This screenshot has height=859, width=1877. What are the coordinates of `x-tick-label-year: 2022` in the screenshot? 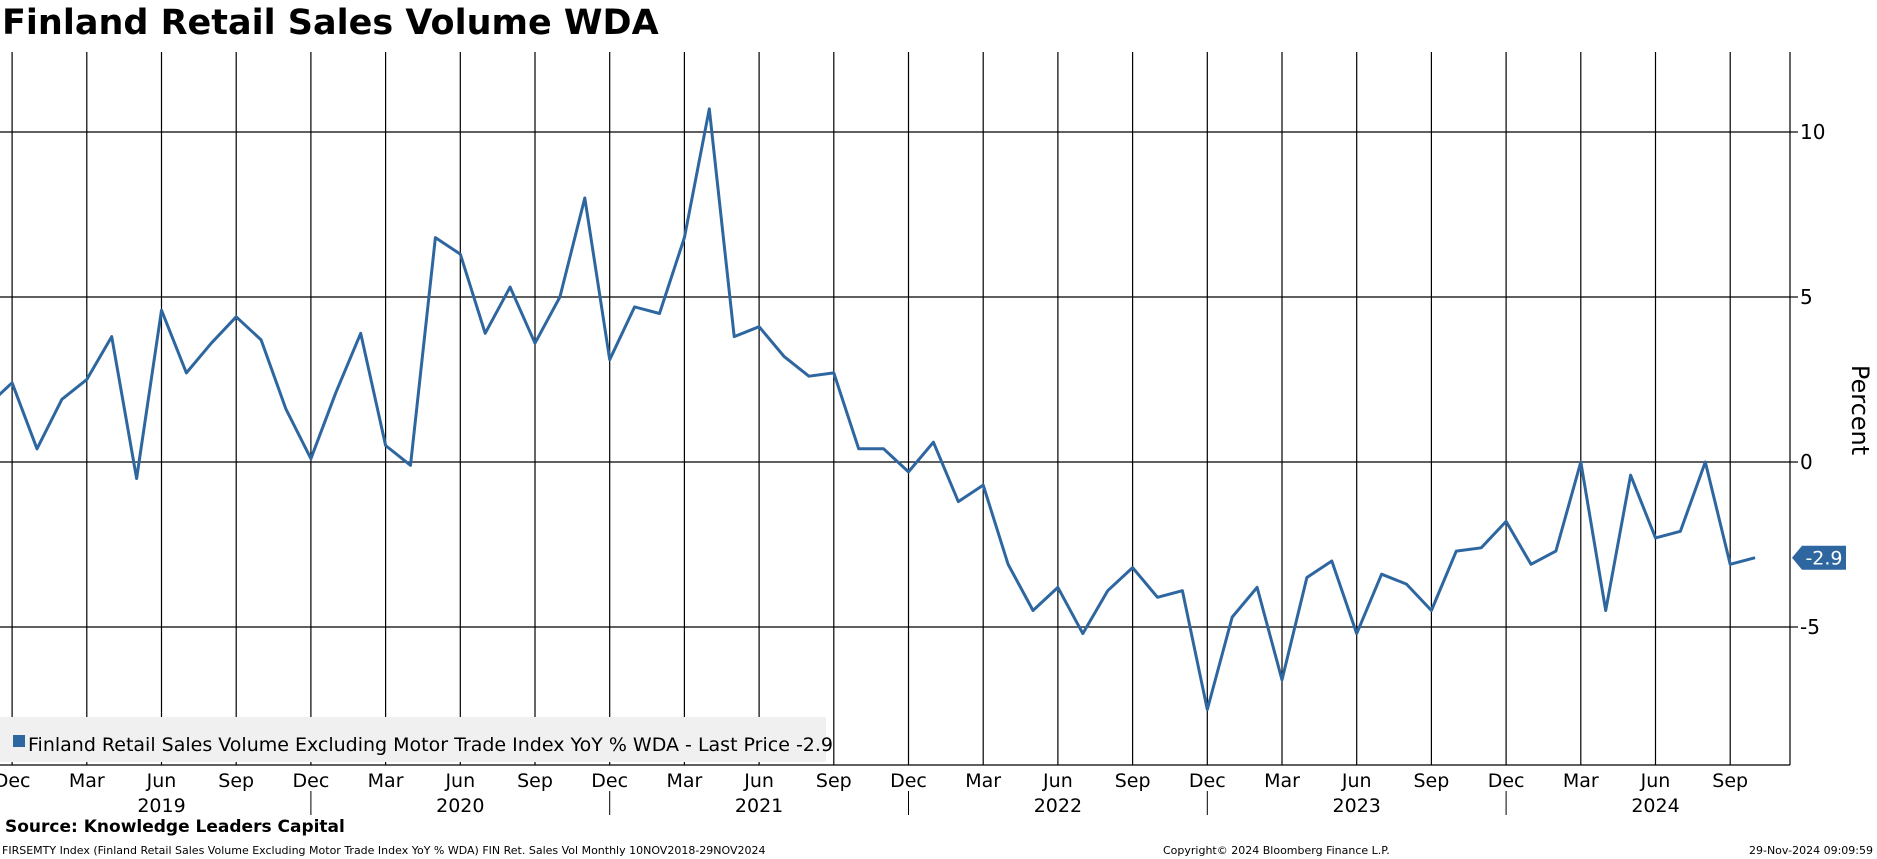 It's located at (1058, 805).